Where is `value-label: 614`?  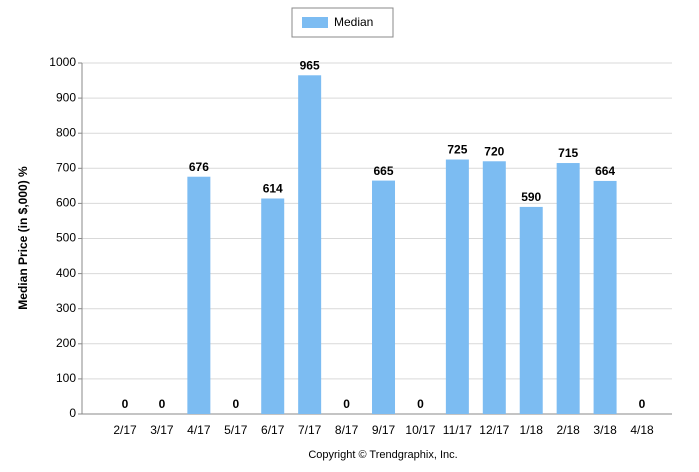 value-label: 614 is located at coordinates (273, 189).